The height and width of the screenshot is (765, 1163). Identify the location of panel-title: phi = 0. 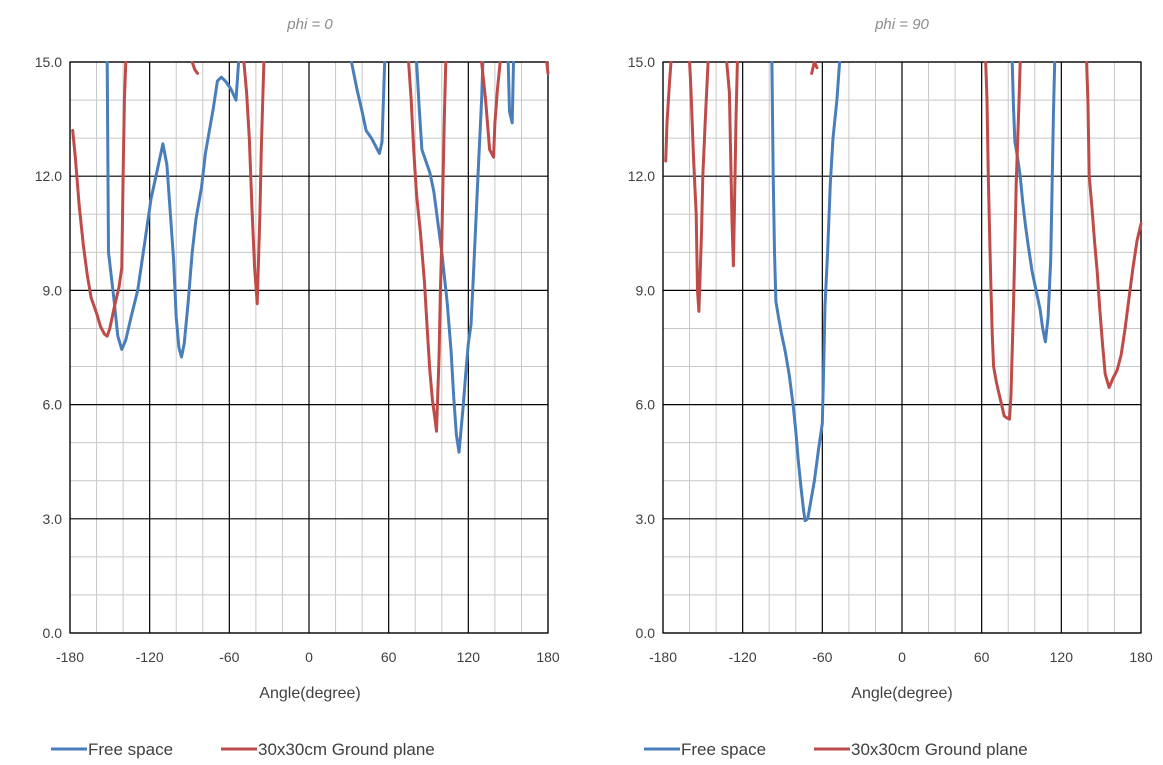
(309, 24).